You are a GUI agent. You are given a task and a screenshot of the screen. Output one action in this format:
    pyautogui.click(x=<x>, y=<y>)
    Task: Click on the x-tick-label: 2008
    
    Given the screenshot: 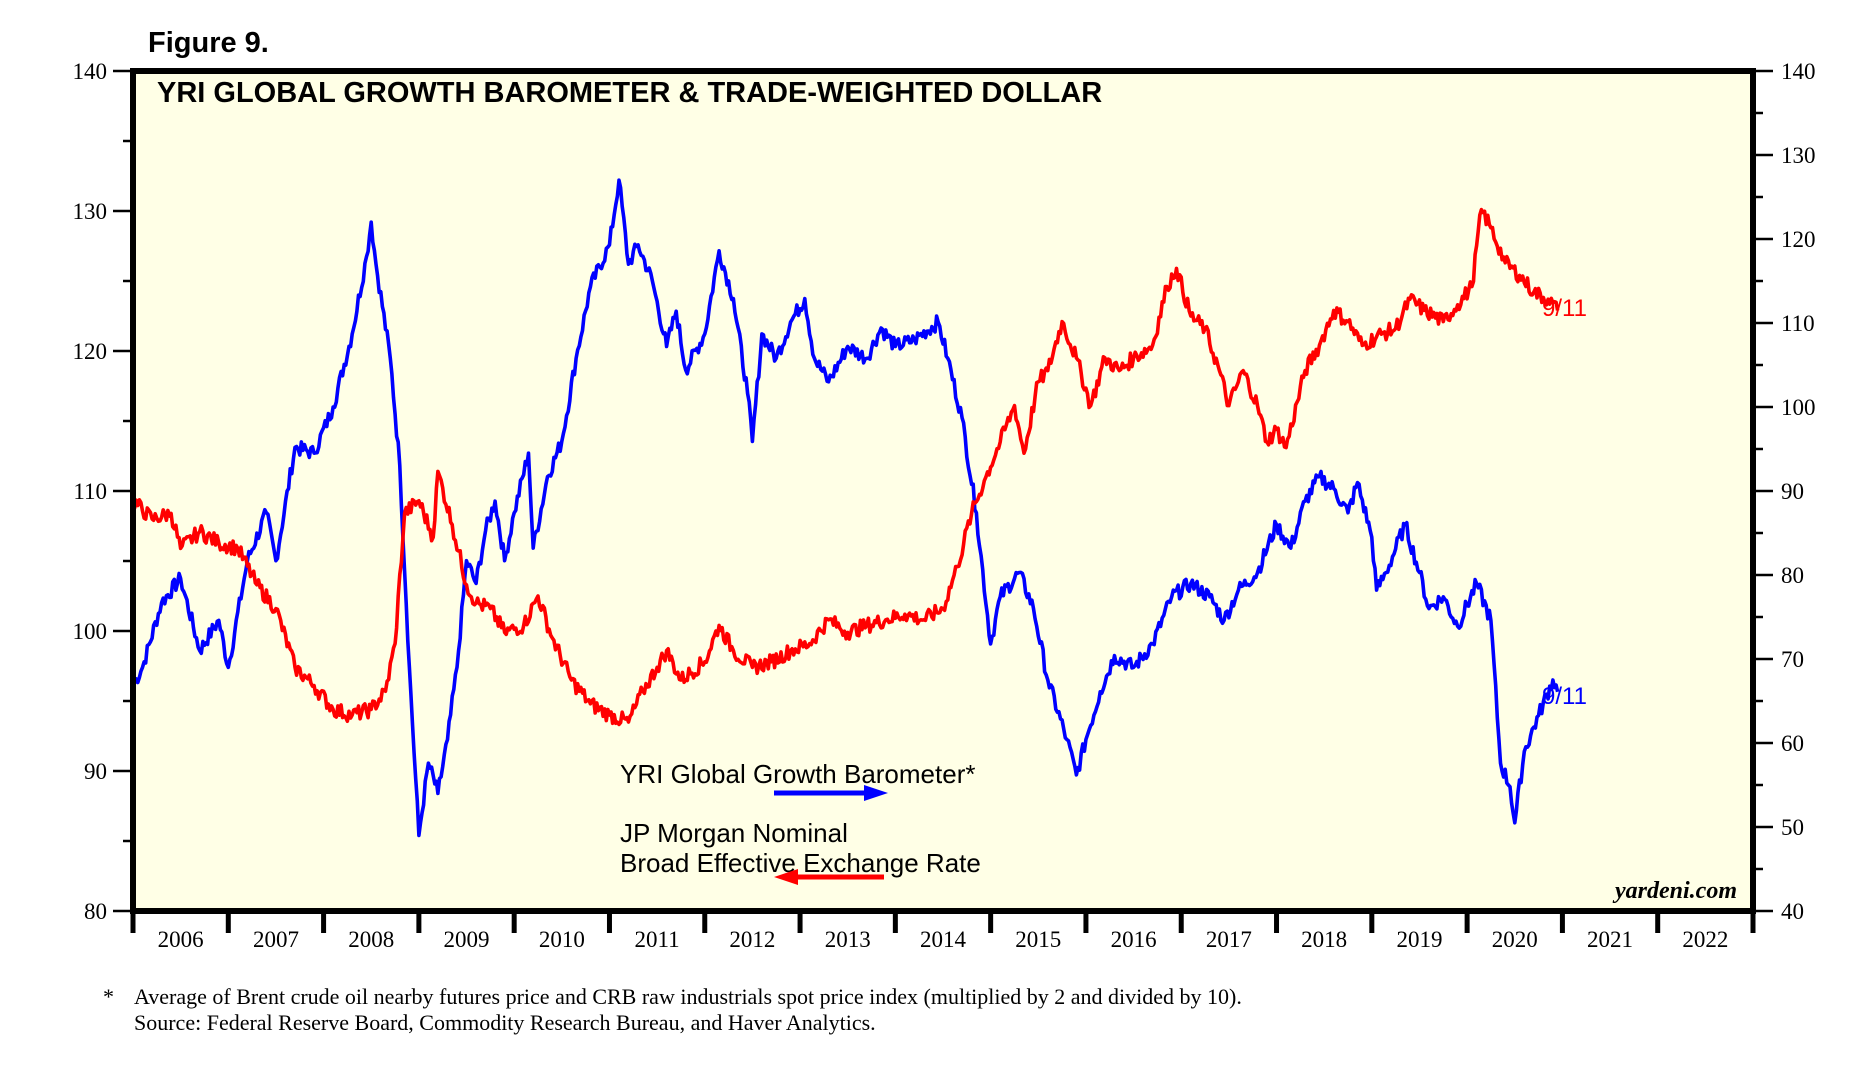 What is the action you would take?
    pyautogui.click(x=371, y=939)
    